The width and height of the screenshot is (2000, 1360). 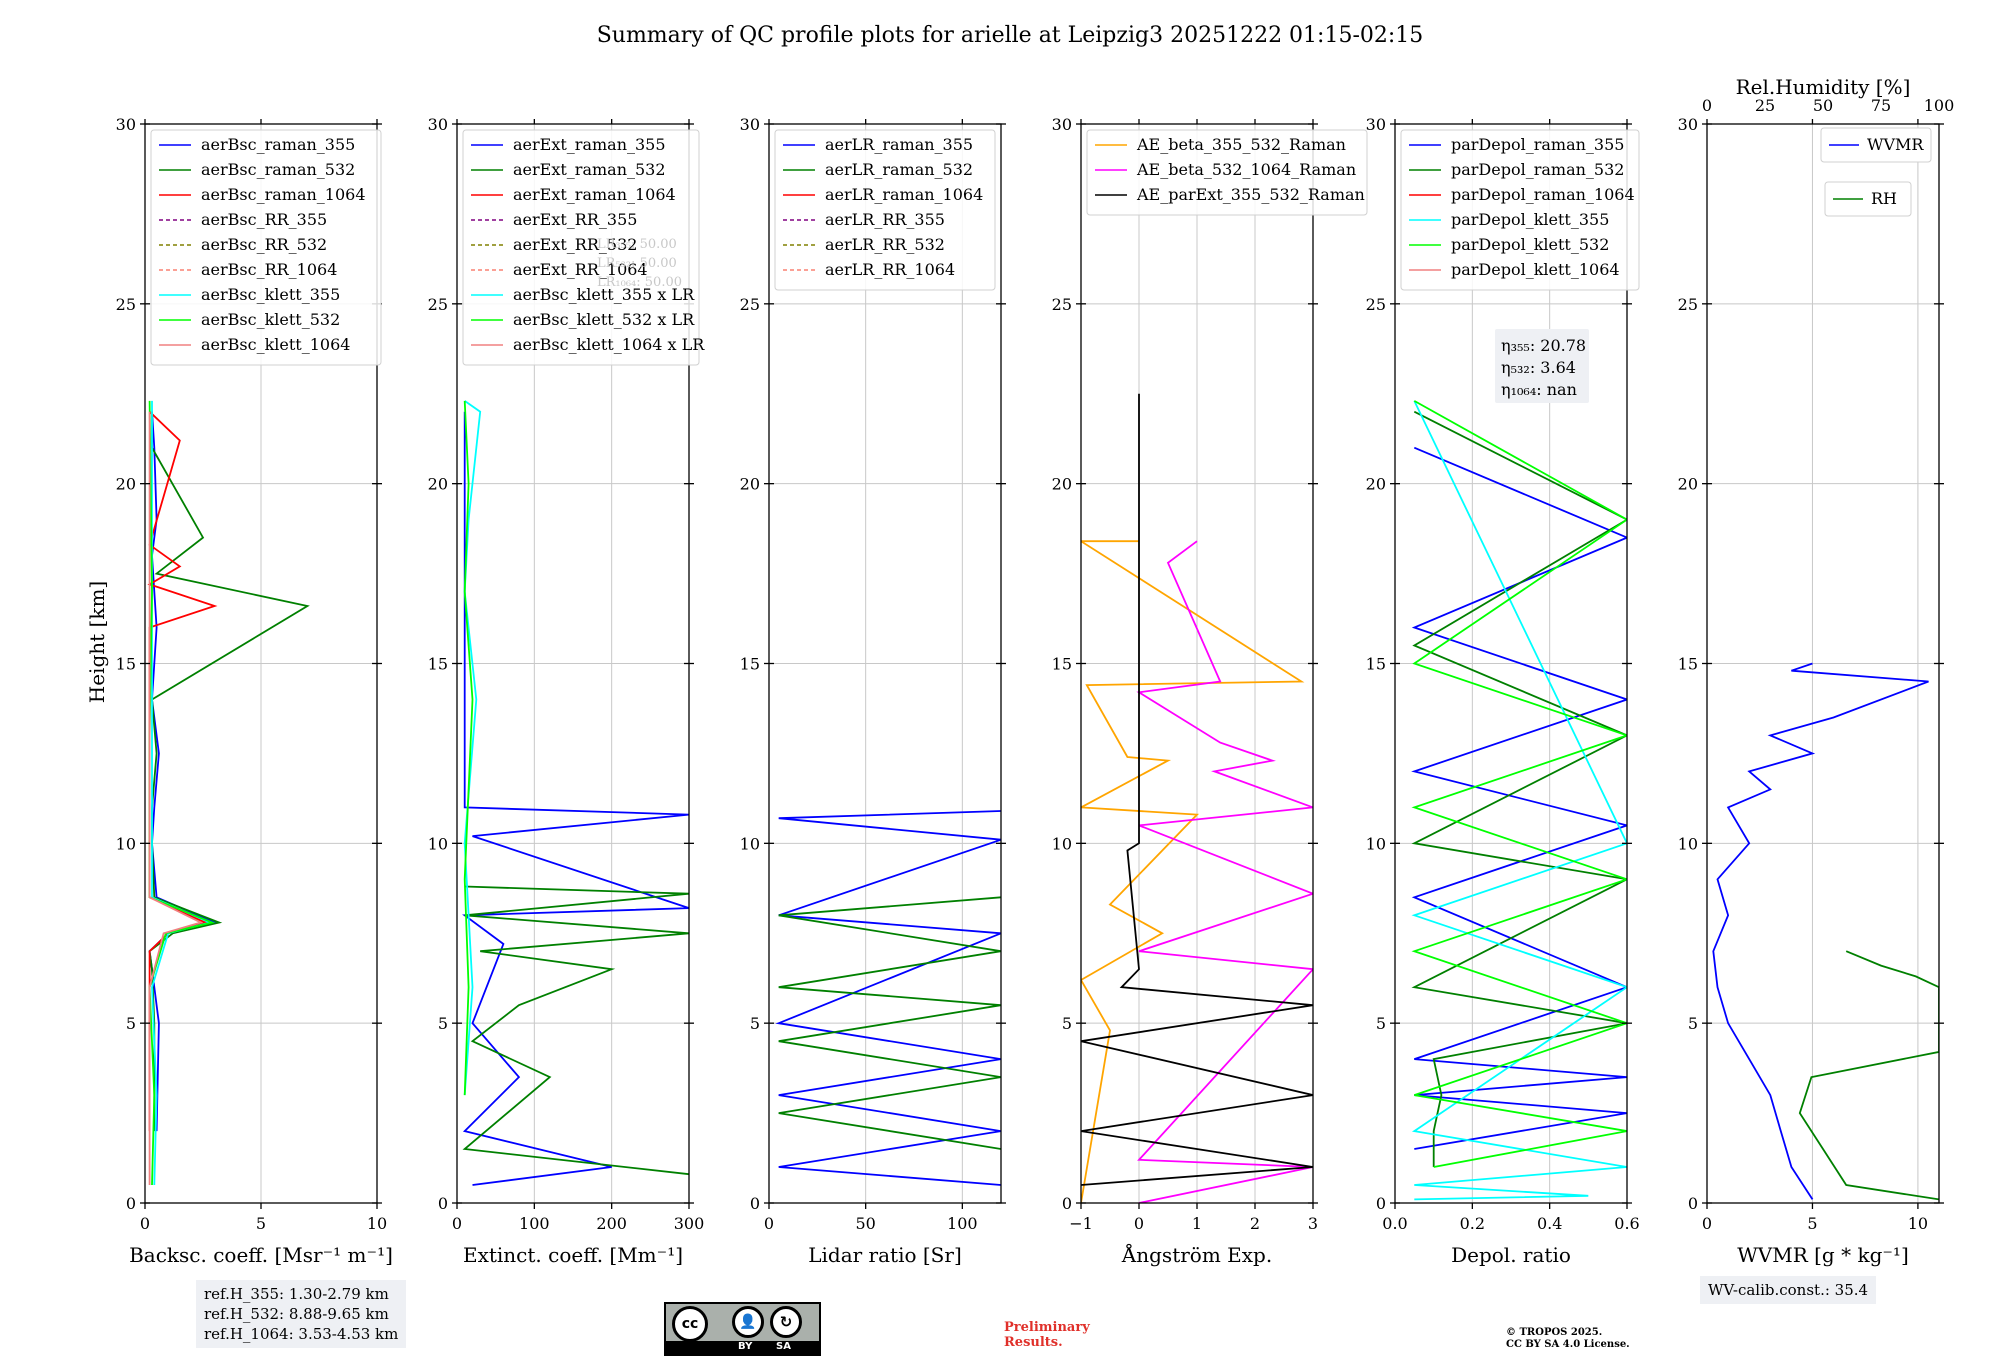 I want to click on x-axis-label: Depol. ratio, so click(x=1511, y=1255).